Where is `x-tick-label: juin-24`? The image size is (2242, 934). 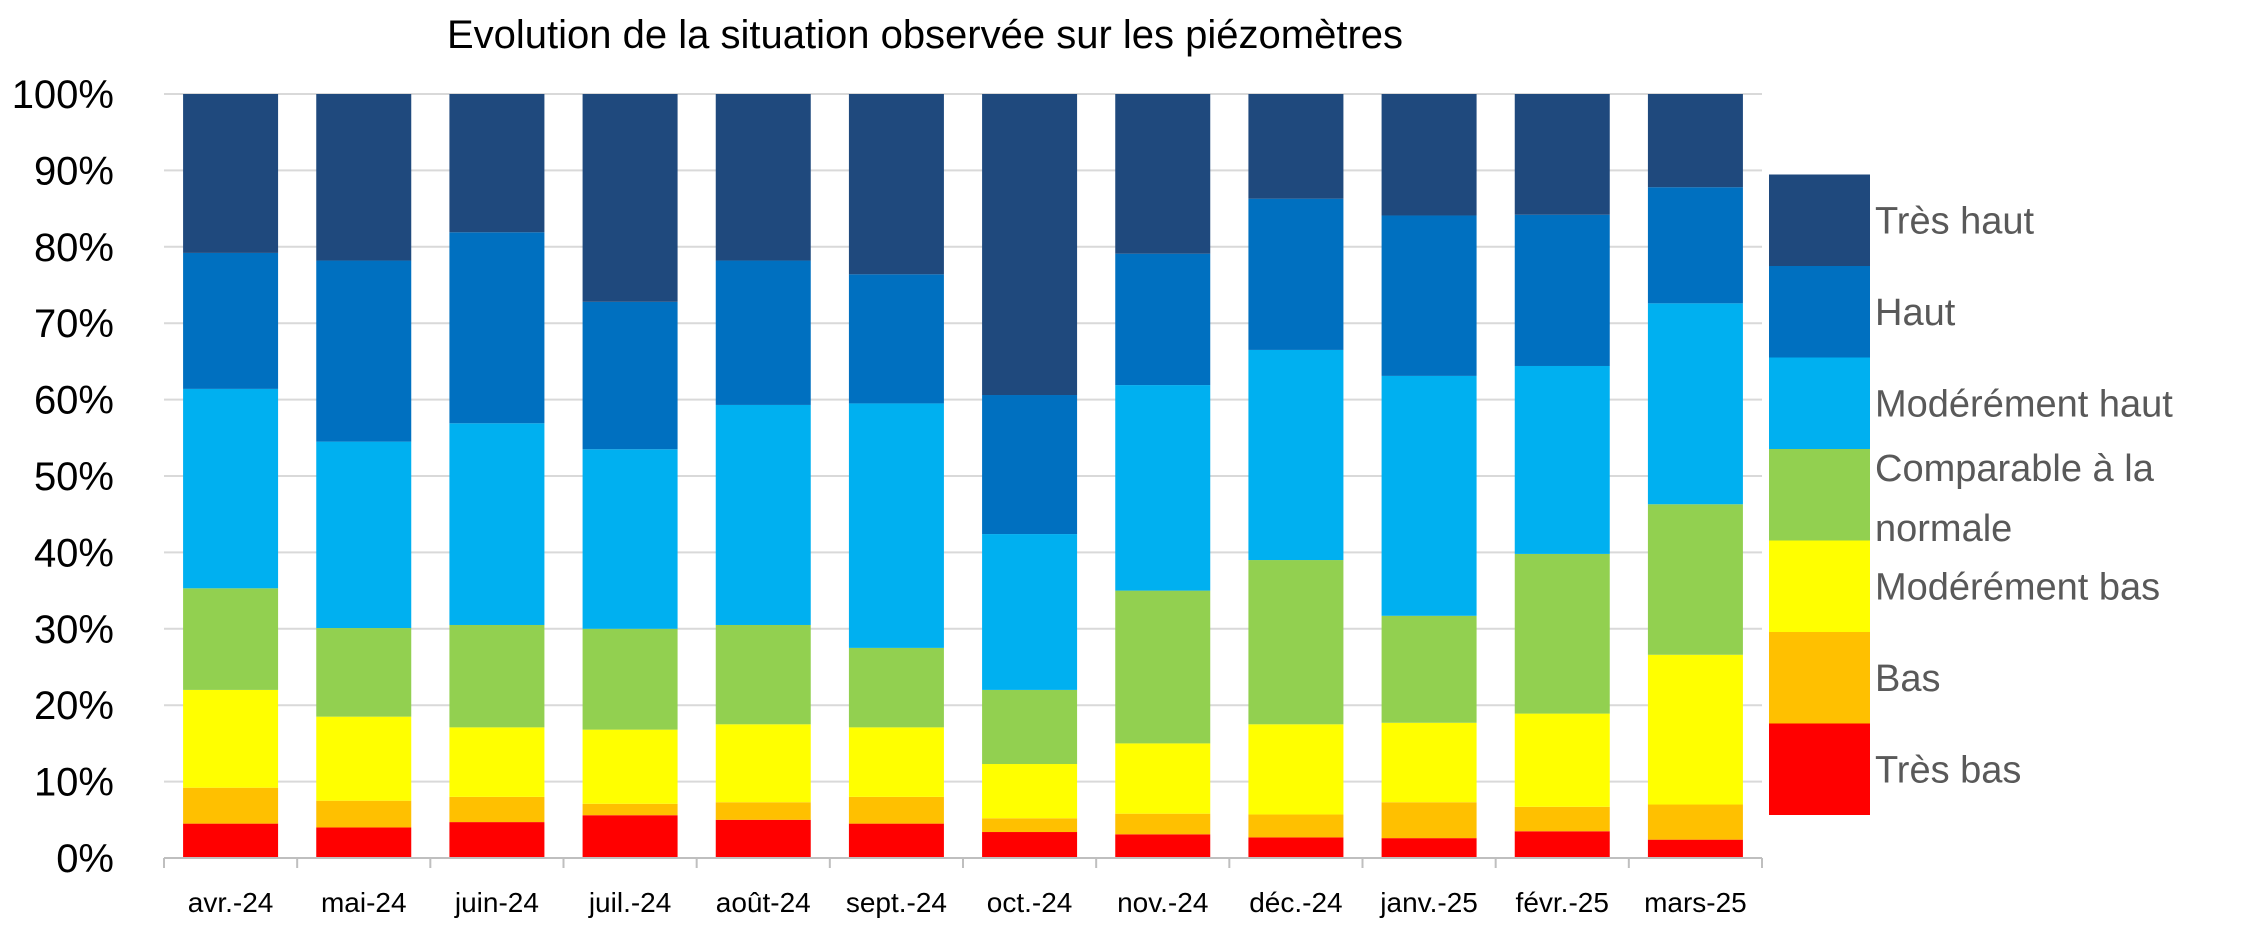
x-tick-label: juin-24 is located at coordinates (496, 902).